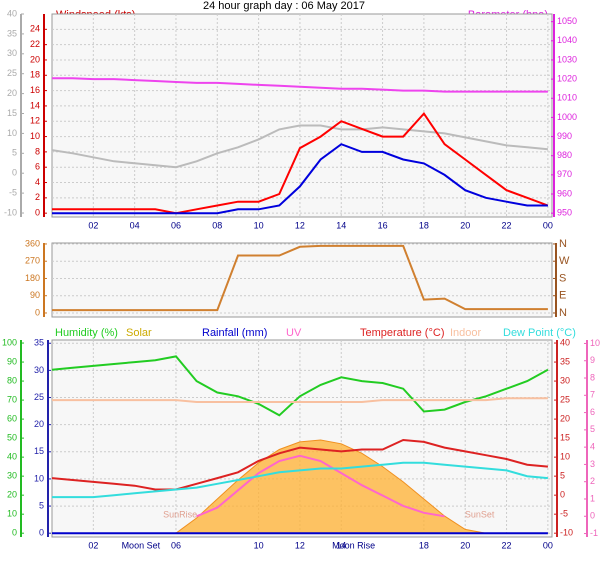  What do you see at coordinates (13, 192) in the screenshot?
I see `y-tick-label: -5` at bounding box center [13, 192].